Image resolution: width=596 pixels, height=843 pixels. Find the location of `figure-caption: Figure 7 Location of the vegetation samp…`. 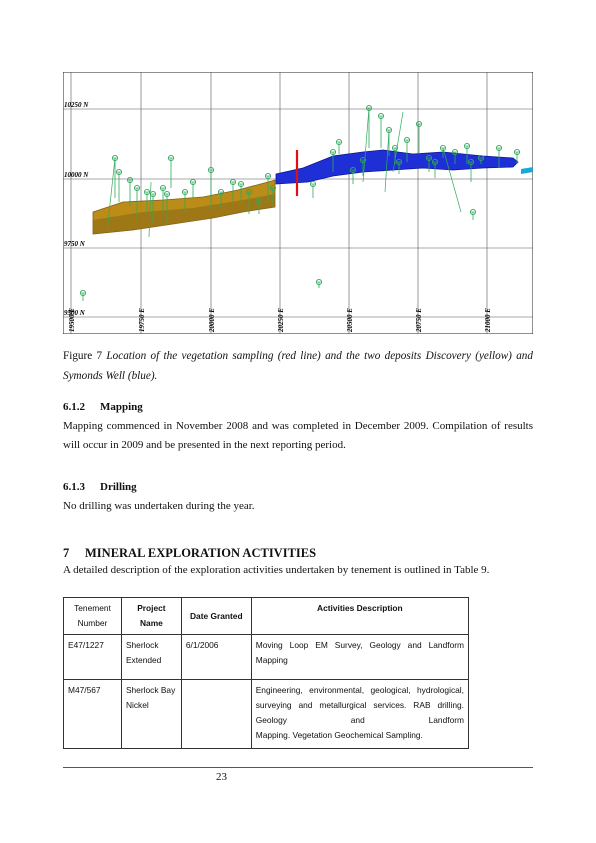

figure-caption: Figure 7 Location of the vegetation samp… is located at coordinates (298, 366).